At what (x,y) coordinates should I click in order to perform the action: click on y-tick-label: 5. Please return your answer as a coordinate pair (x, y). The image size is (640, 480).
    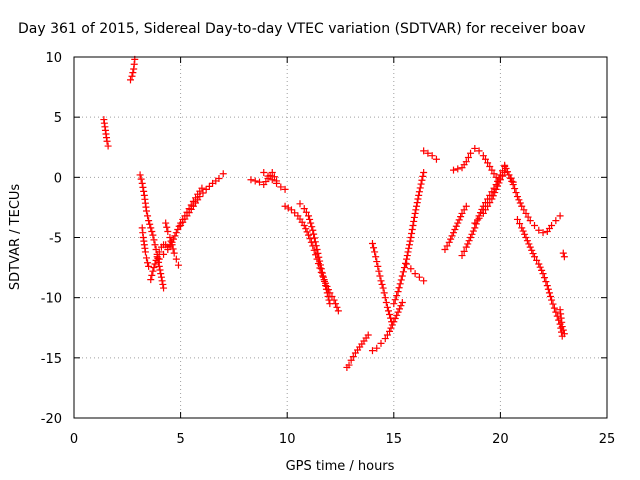
    Looking at the image, I should click on (58, 118).